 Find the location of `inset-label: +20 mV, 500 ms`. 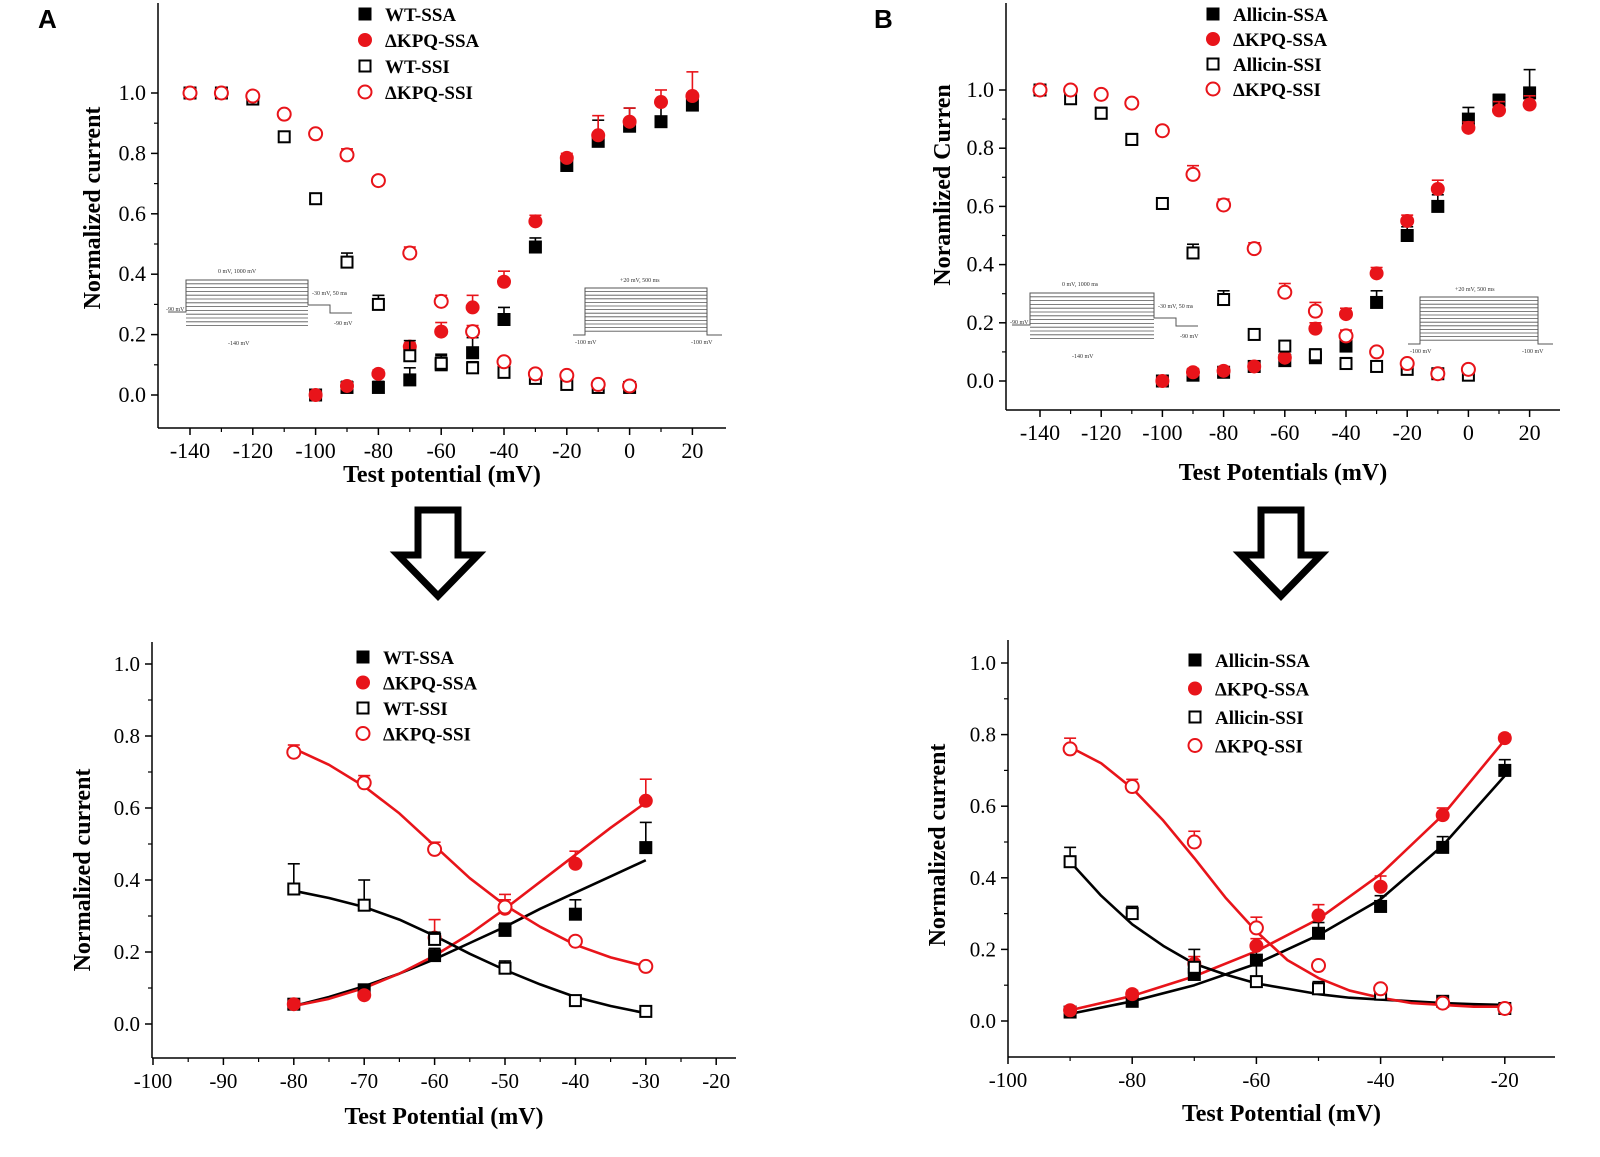

inset-label: +20 mV, 500 ms is located at coordinates (1475, 290).